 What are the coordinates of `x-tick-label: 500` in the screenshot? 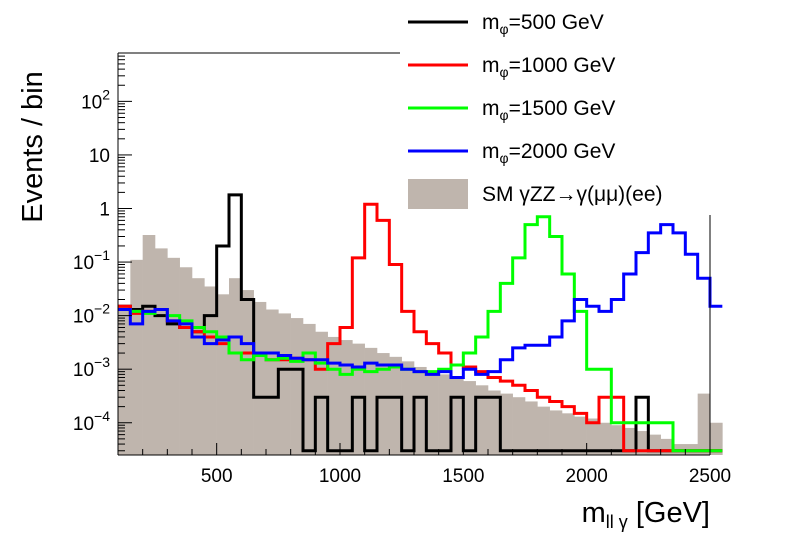 It's located at (217, 476).